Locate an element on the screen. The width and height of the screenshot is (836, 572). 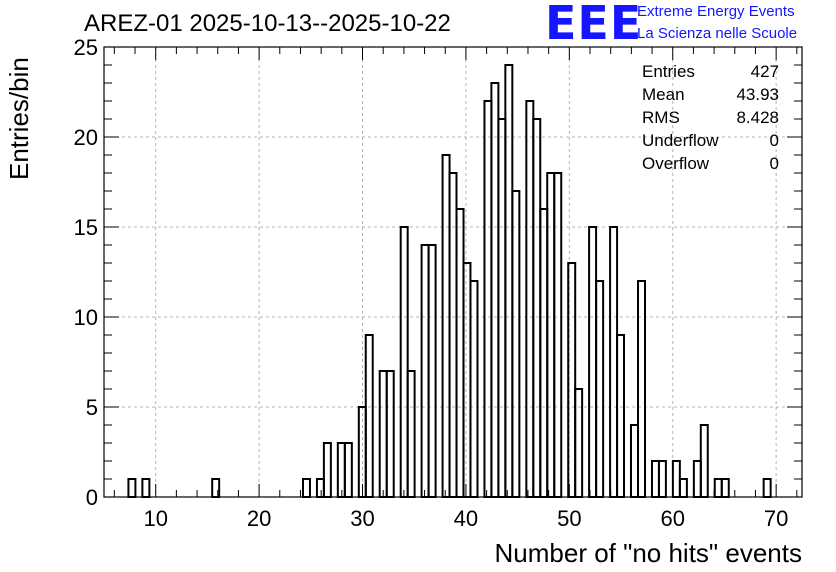
stat-value: 43.93 is located at coordinates (757, 94).